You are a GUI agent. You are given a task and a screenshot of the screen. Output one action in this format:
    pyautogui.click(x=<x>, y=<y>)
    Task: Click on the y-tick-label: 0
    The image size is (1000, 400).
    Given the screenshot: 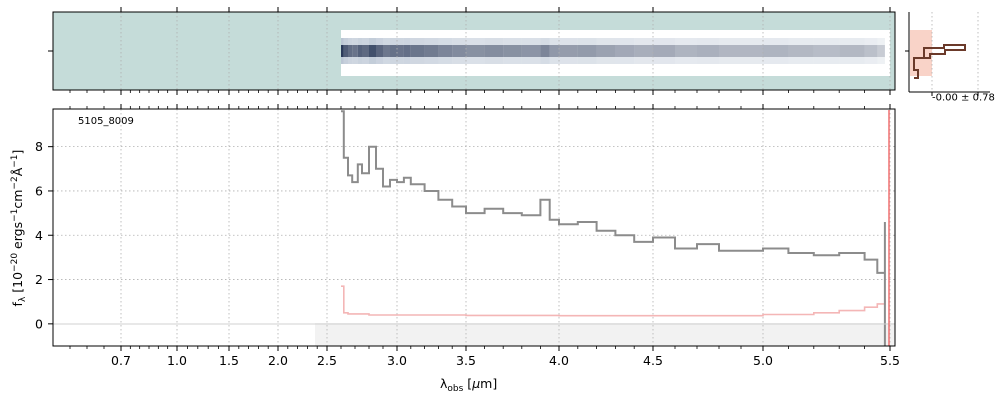 What is the action you would take?
    pyautogui.click(x=39, y=323)
    